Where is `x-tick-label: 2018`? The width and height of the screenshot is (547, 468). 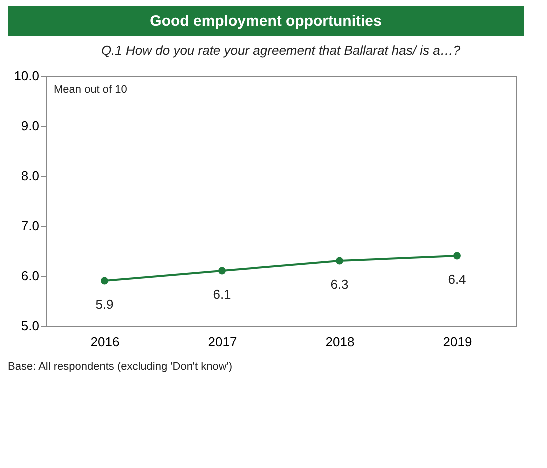
x-tick-label: 2018 is located at coordinates (340, 342).